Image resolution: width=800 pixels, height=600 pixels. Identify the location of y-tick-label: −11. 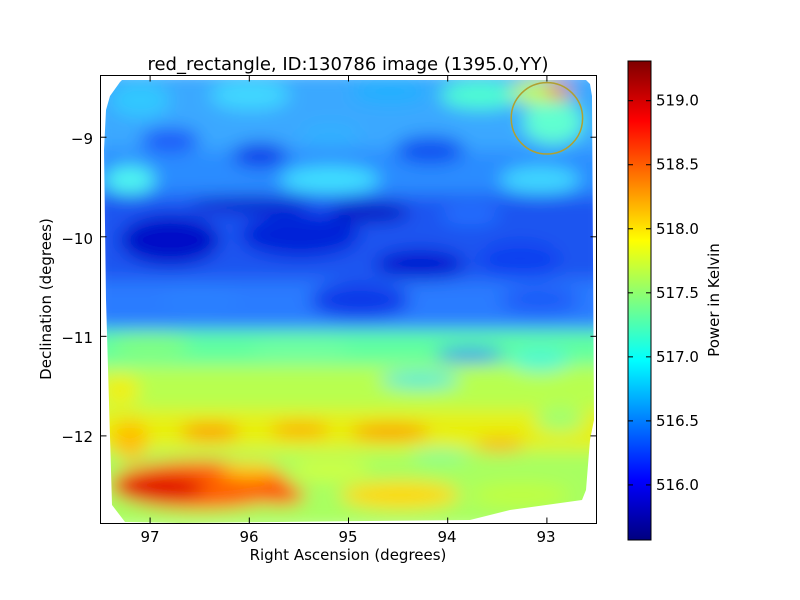
(77, 338).